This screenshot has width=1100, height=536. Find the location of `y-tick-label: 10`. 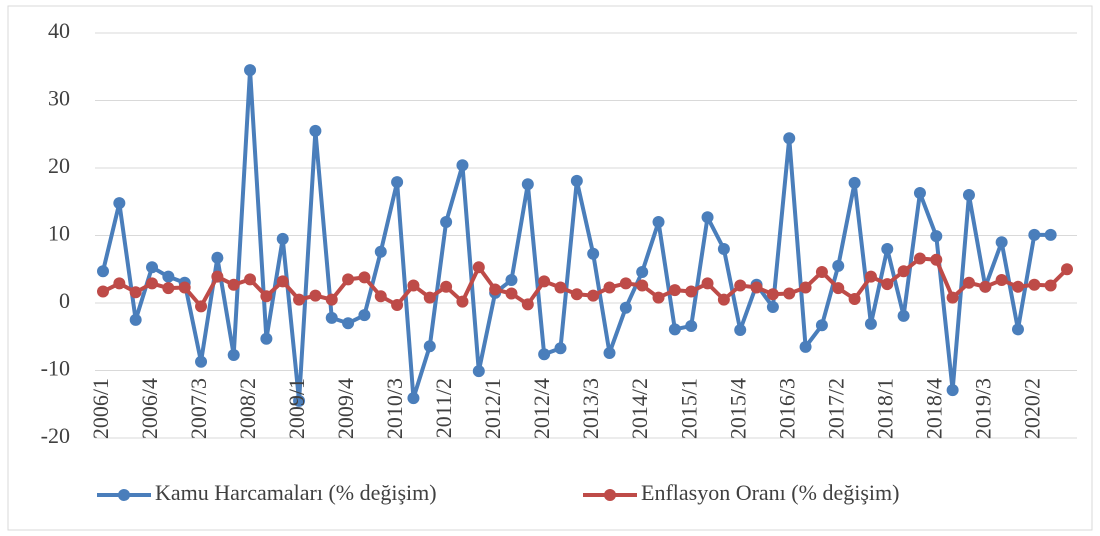

y-tick-label: 10 is located at coordinates (59, 233).